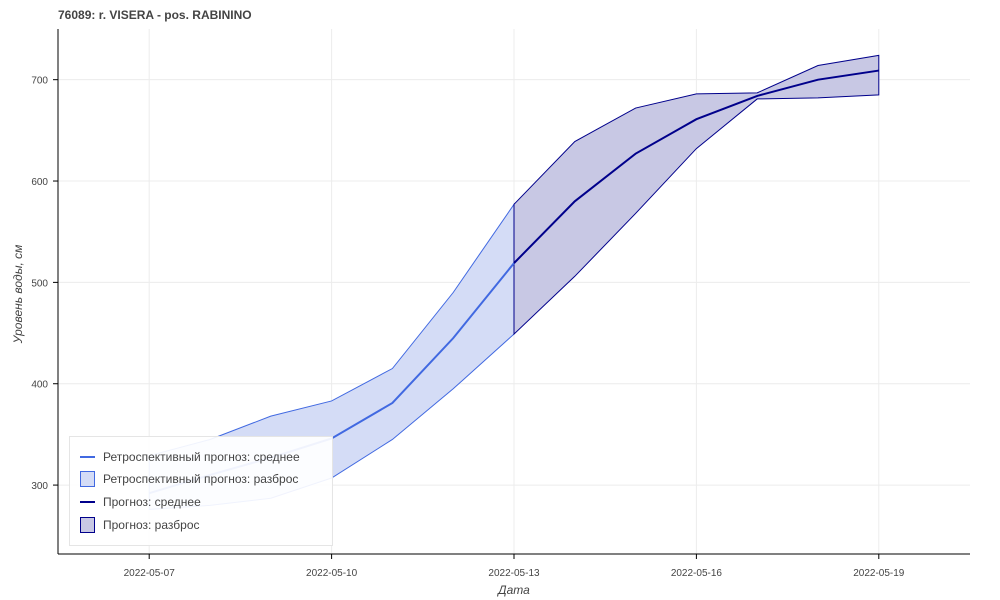  I want to click on x-tick-label: 2022-05-10, so click(332, 573).